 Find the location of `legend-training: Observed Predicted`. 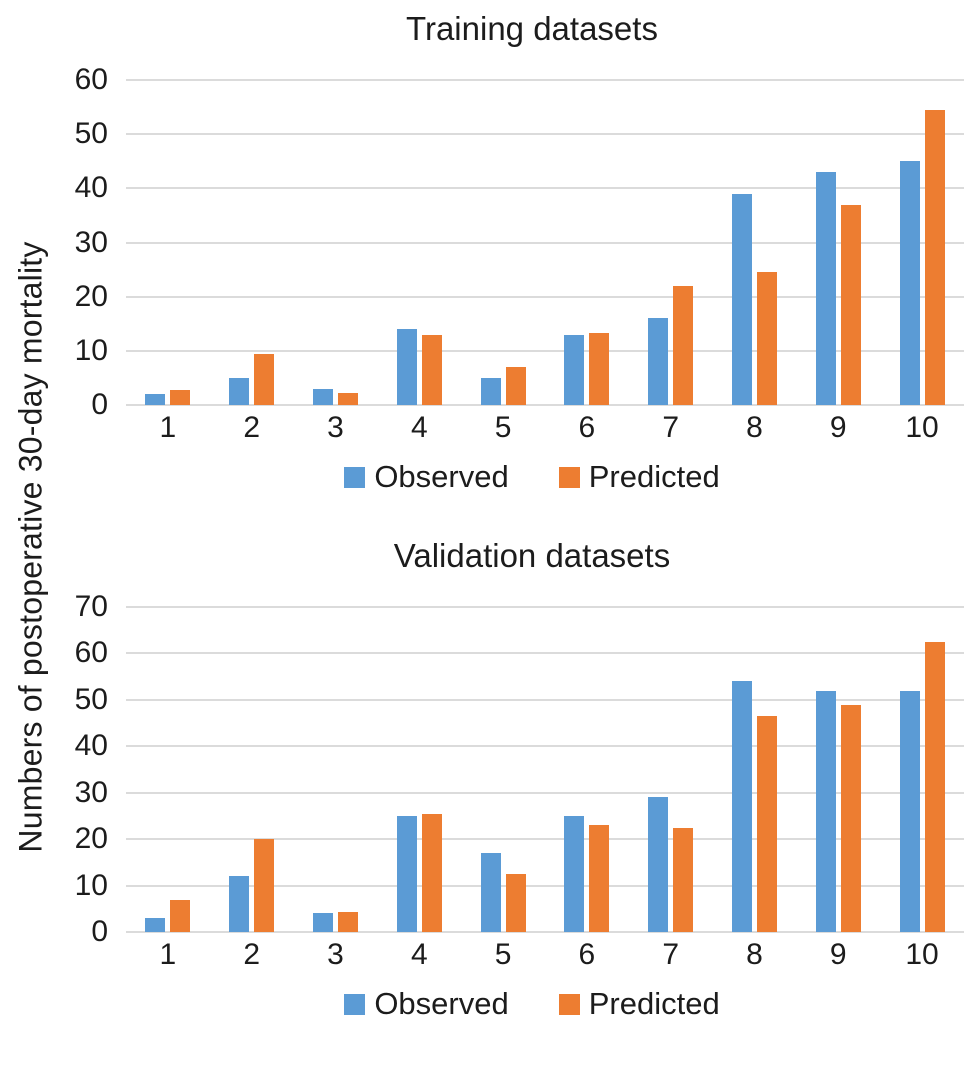

legend-training: Observed Predicted is located at coordinates (532, 477).